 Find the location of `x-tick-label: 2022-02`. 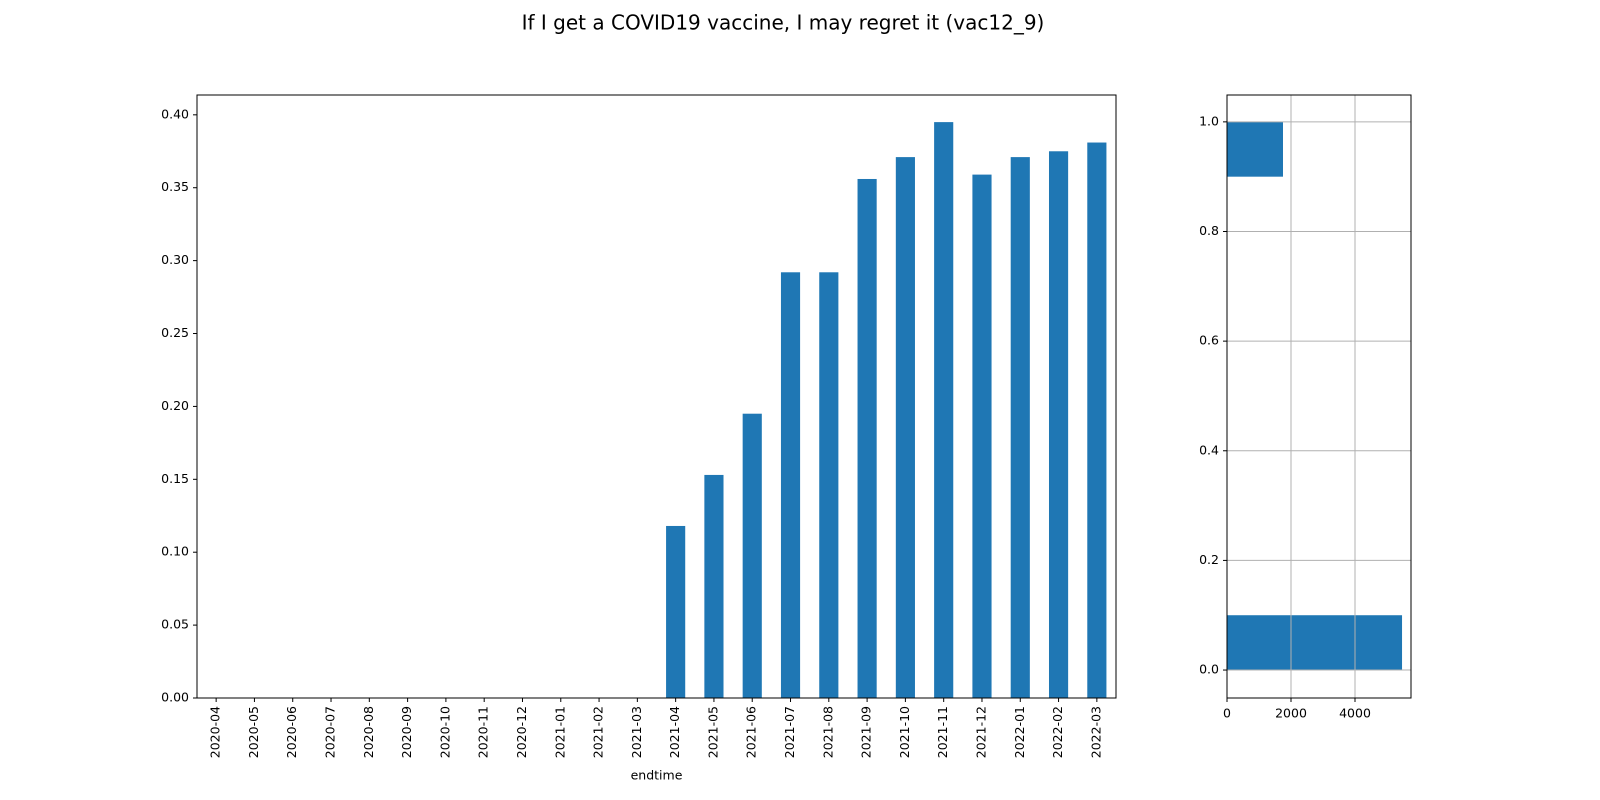

x-tick-label: 2022-02 is located at coordinates (1057, 732).